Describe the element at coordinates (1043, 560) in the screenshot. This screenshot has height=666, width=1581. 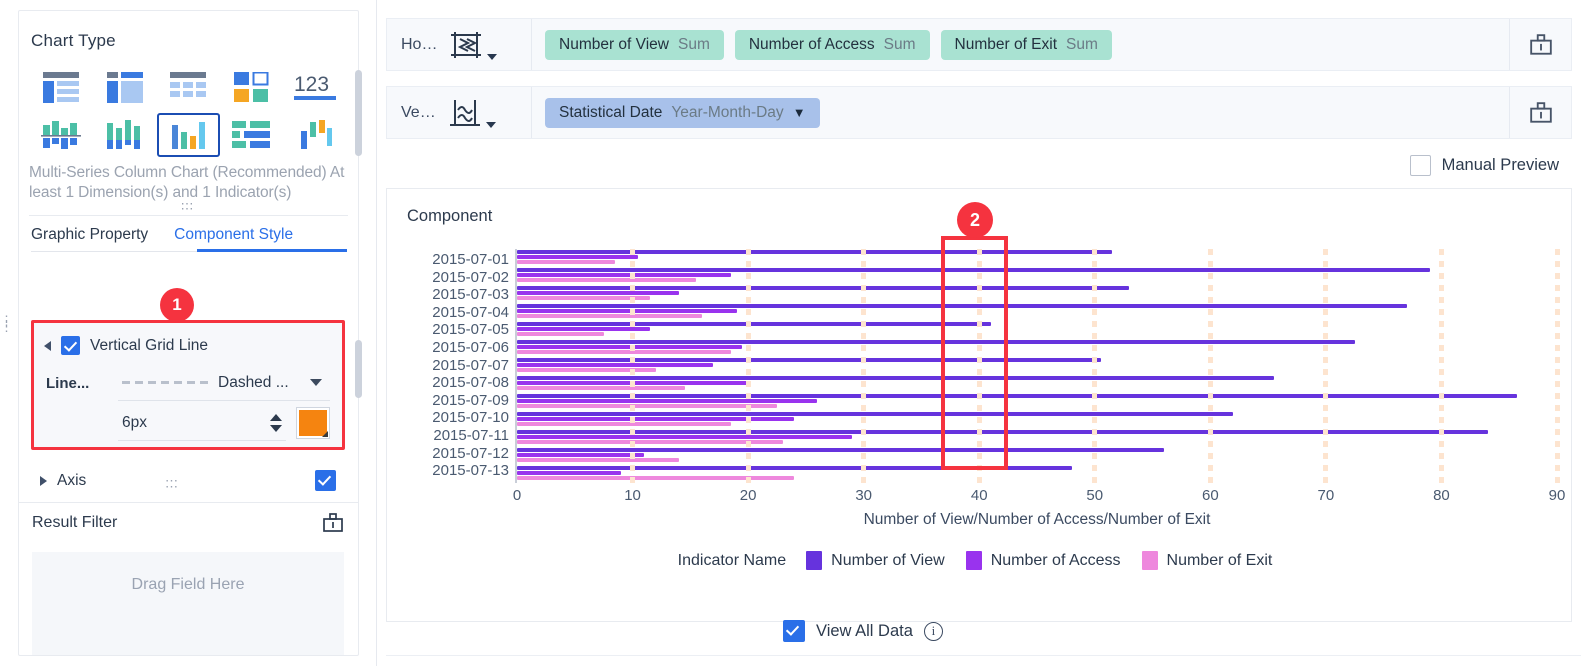
I see `legend-item-number-of-access: Number of Access` at that location.